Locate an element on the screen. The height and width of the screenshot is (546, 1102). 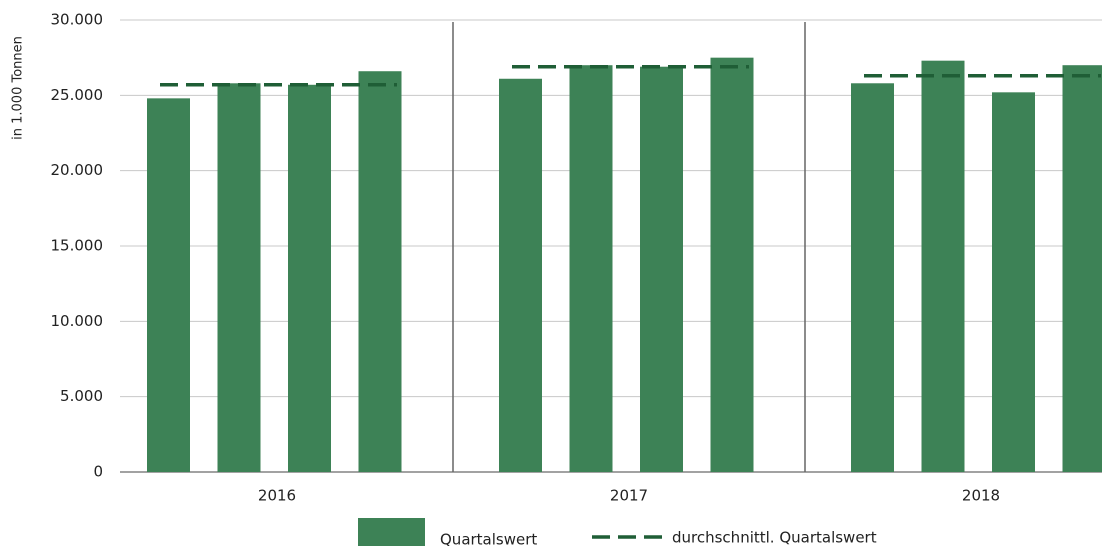
x-tick-label: 2018 is located at coordinates (981, 496).